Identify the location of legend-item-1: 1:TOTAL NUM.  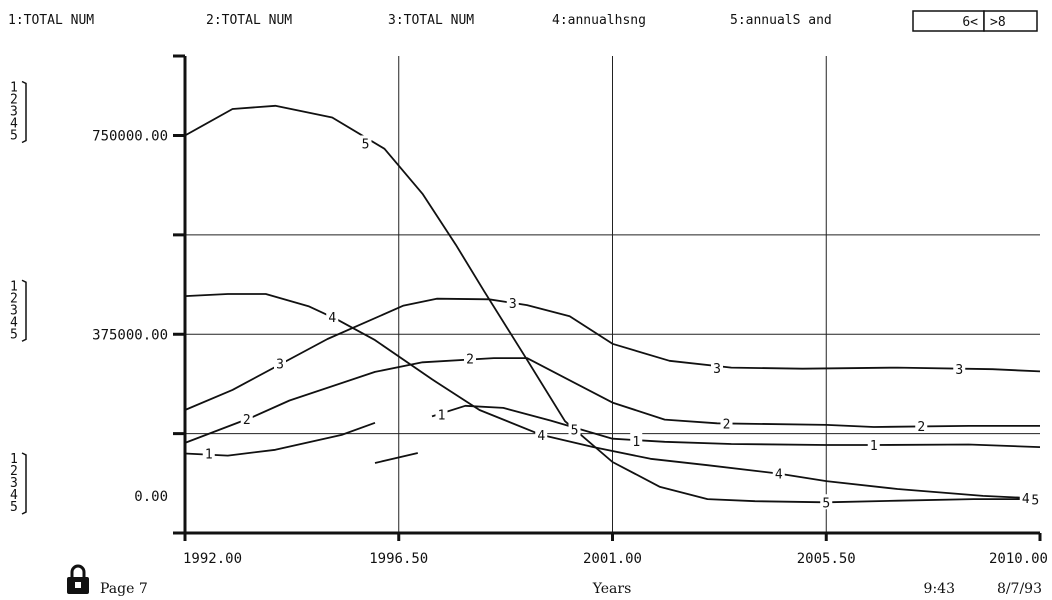
(51, 20).